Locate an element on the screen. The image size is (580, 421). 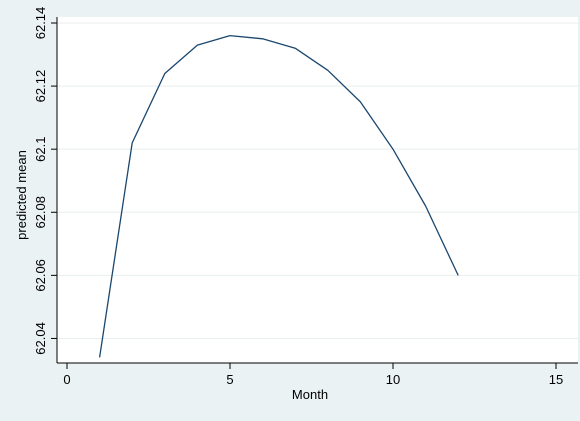
y-tick-label: 62.1 is located at coordinates (40, 149).